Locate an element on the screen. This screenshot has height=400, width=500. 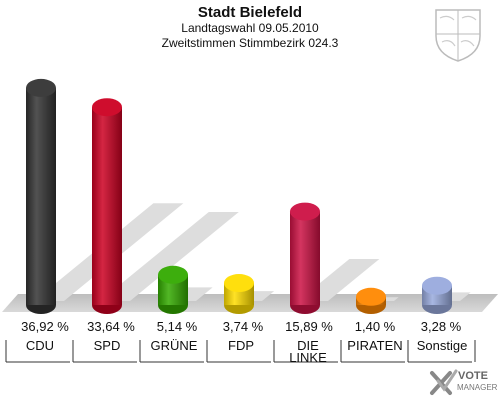
cross-check-icon is located at coordinates (444, 382).